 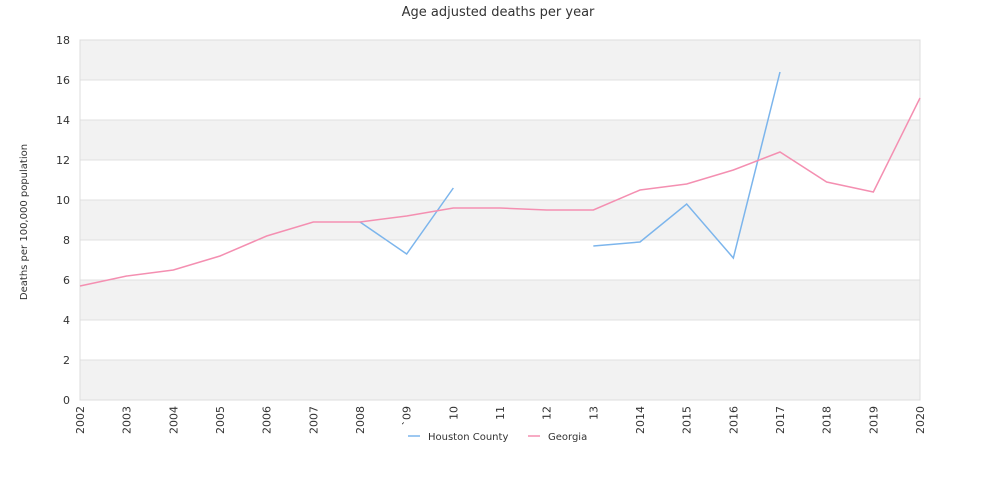 What do you see at coordinates (468, 437) in the screenshot?
I see `legend-label: Houston County` at bounding box center [468, 437].